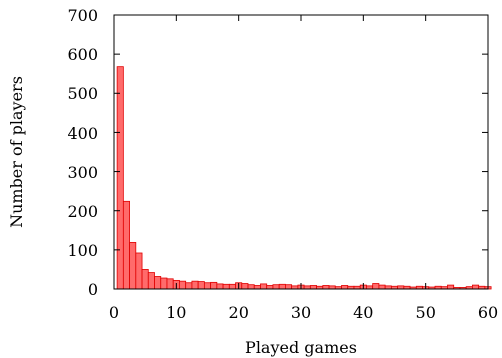  What do you see at coordinates (114, 312) in the screenshot?
I see `x-tick-label: 0` at bounding box center [114, 312].